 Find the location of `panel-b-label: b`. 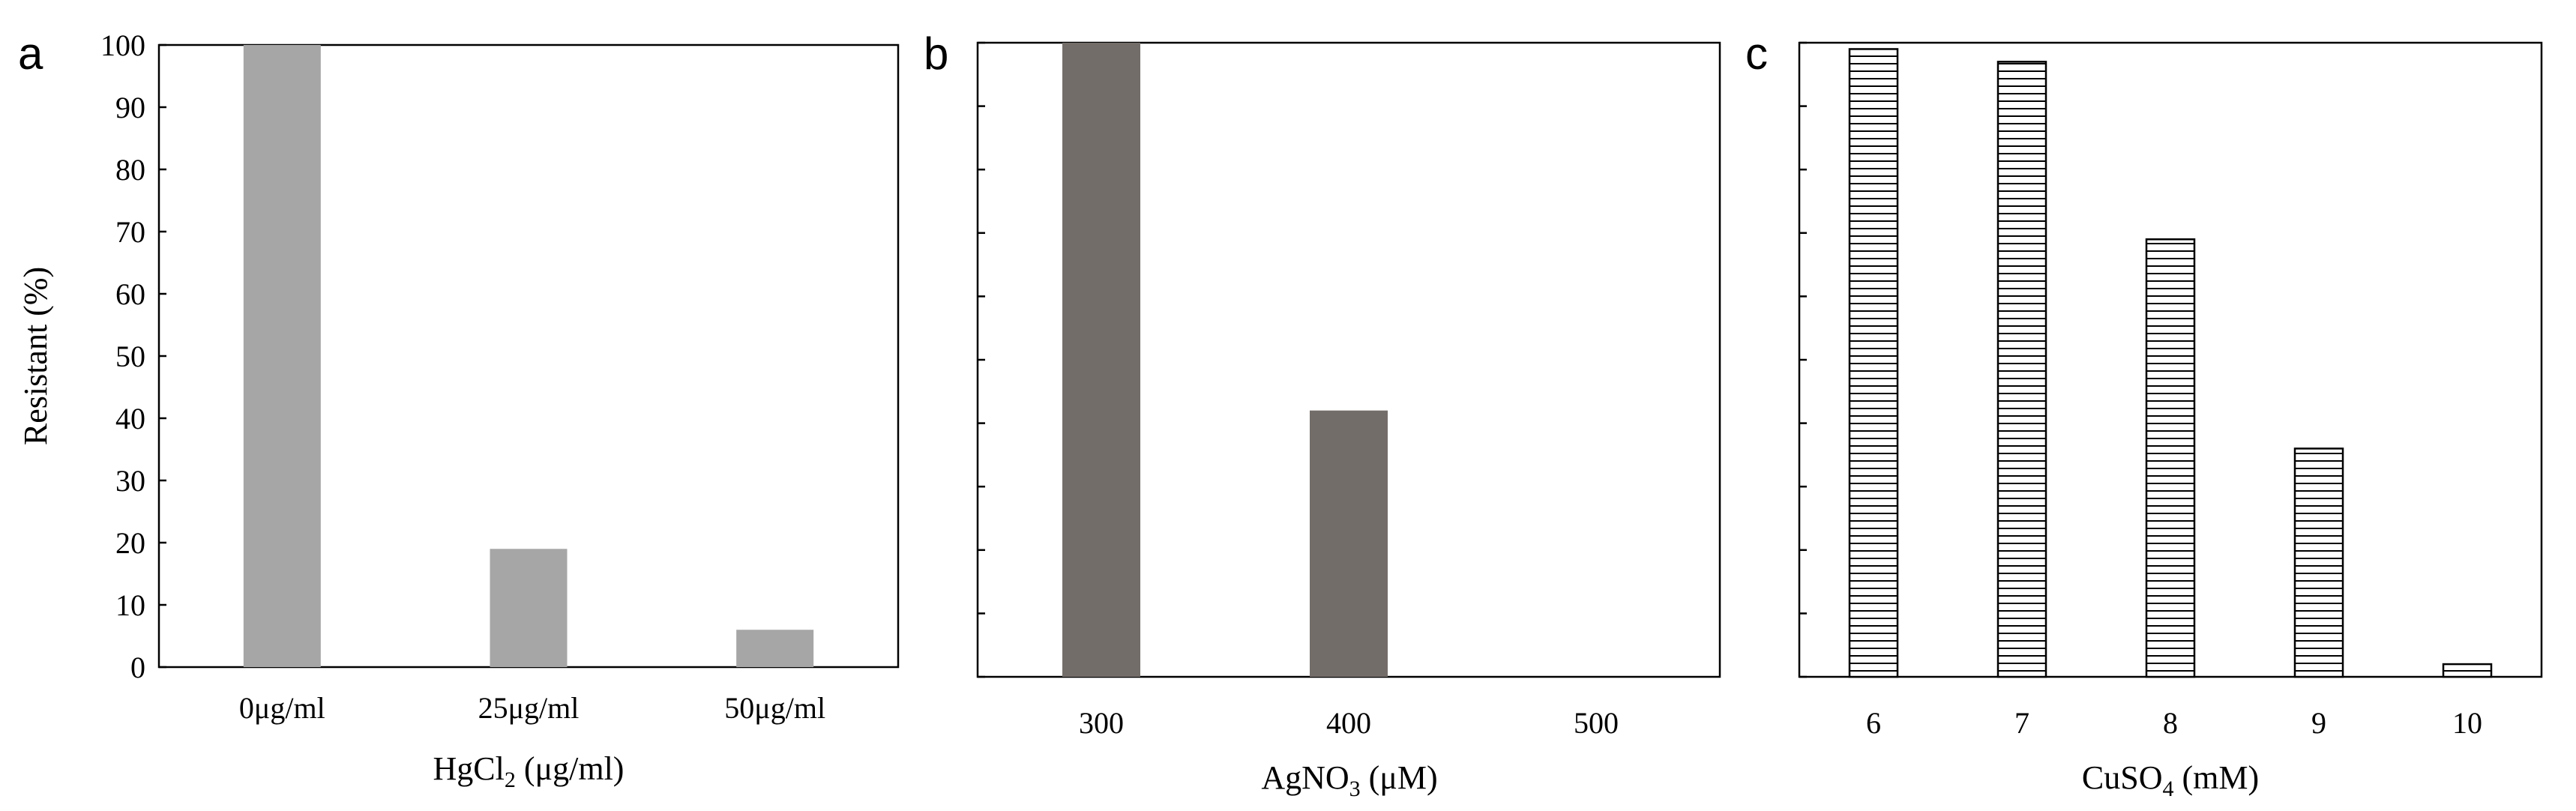

panel-b-label: b is located at coordinates (936, 54).